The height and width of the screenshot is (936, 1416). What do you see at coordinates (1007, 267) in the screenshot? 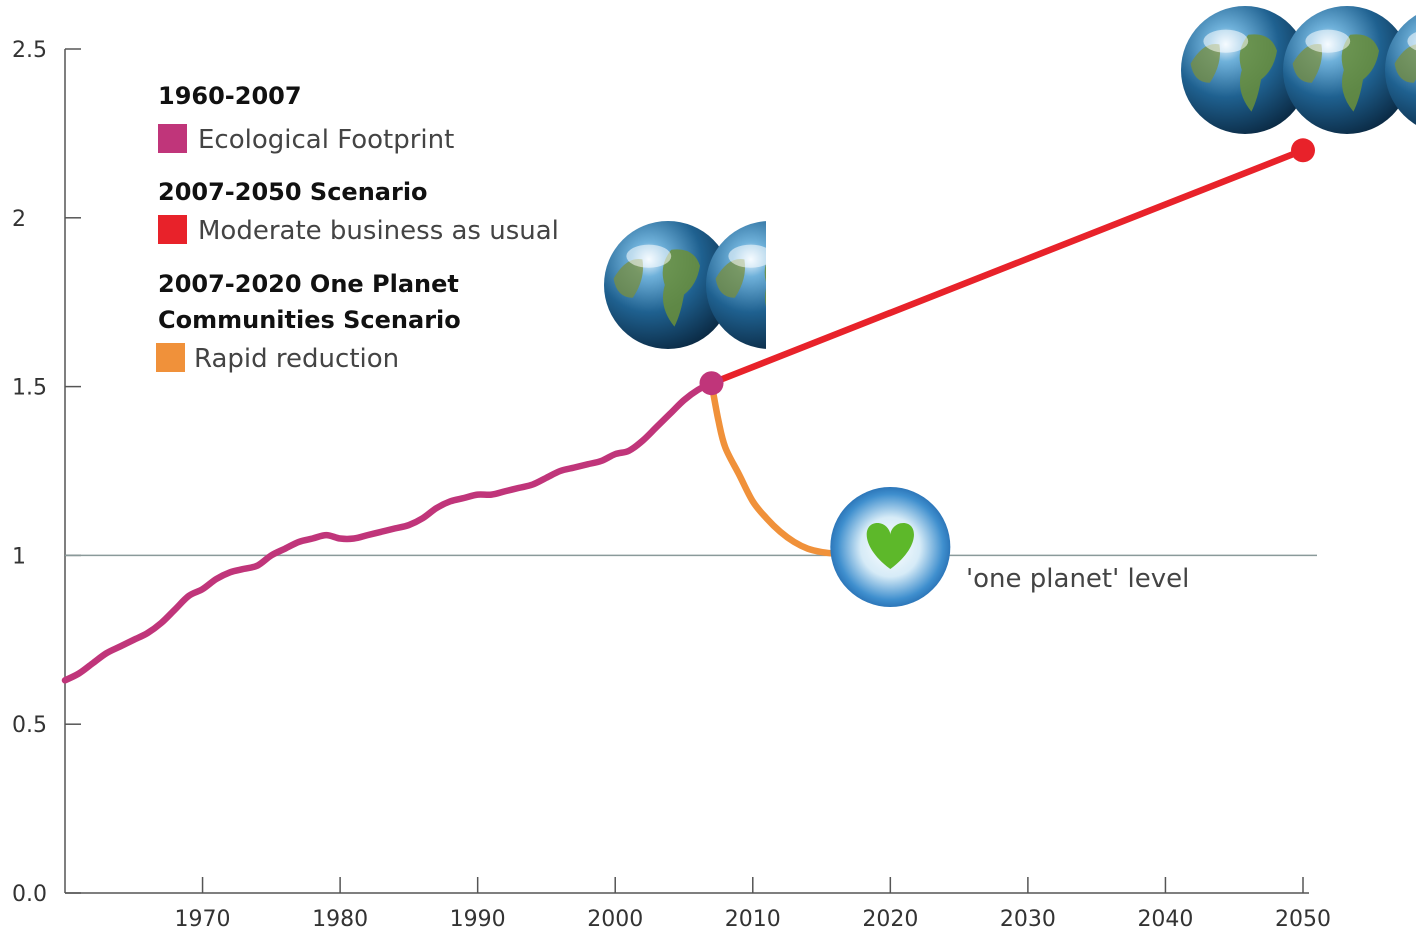
I see `business-as-usual-line` at bounding box center [1007, 267].